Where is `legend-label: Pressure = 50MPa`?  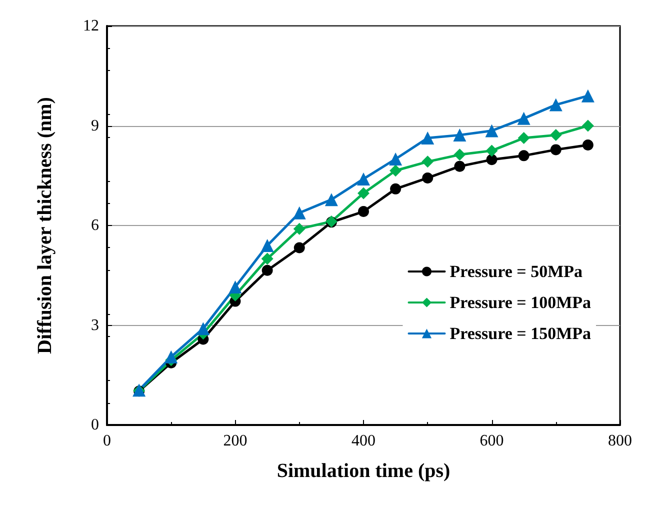 legend-label: Pressure = 50MPa is located at coordinates (516, 271).